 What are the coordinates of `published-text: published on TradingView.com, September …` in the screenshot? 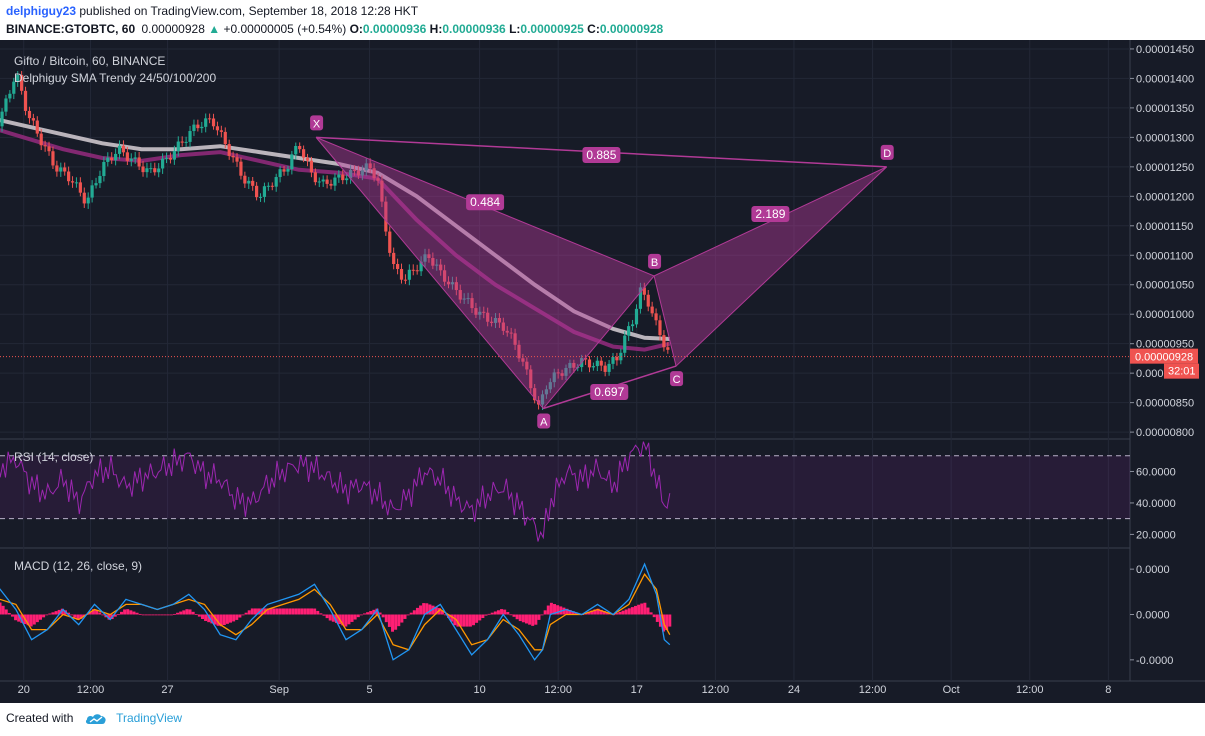 It's located at (249, 11).